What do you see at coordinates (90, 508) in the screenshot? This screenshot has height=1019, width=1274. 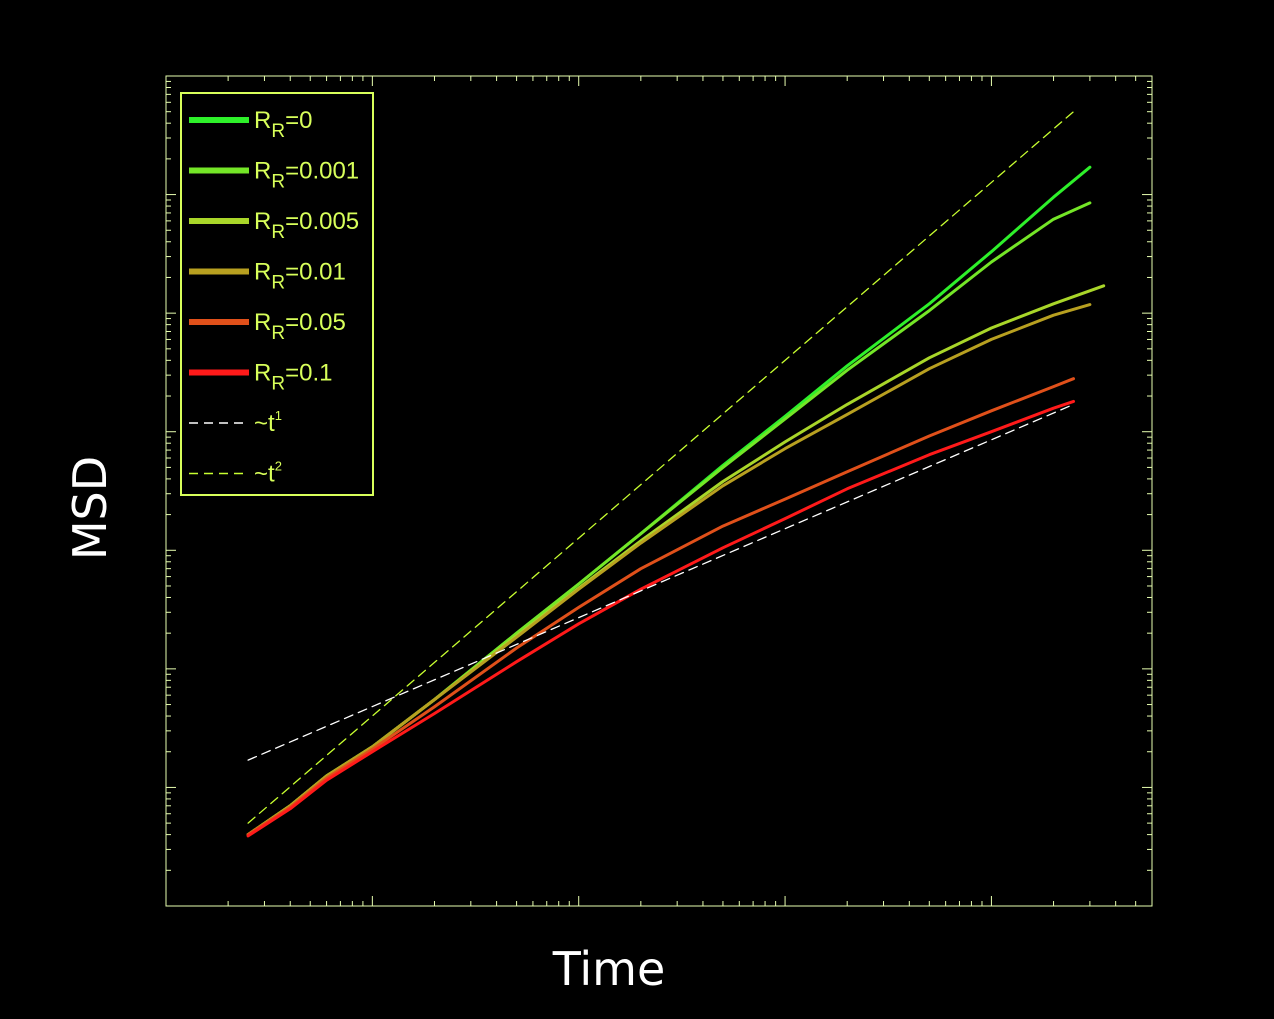 I see `y-axis-title: MSD` at bounding box center [90, 508].